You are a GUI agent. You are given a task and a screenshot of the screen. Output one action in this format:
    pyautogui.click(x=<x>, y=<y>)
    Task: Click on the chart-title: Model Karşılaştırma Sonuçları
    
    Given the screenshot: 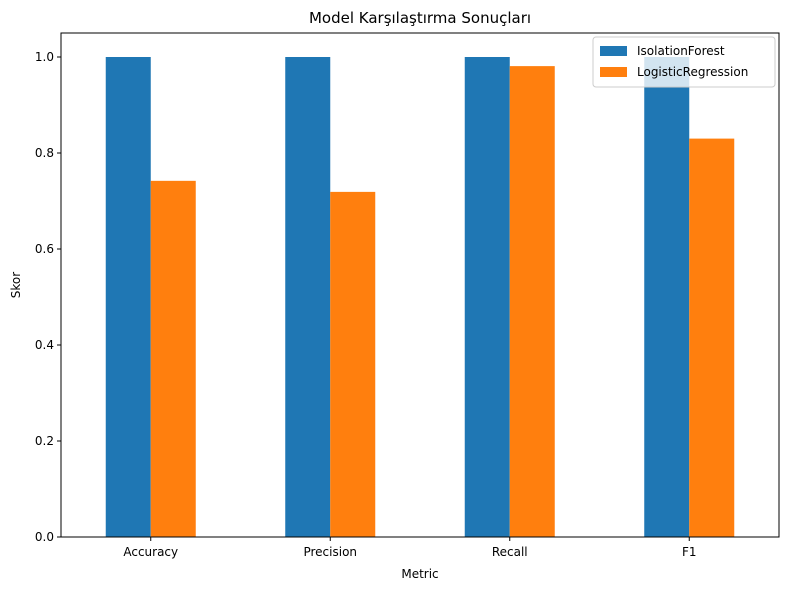 What is the action you would take?
    pyautogui.click(x=420, y=18)
    